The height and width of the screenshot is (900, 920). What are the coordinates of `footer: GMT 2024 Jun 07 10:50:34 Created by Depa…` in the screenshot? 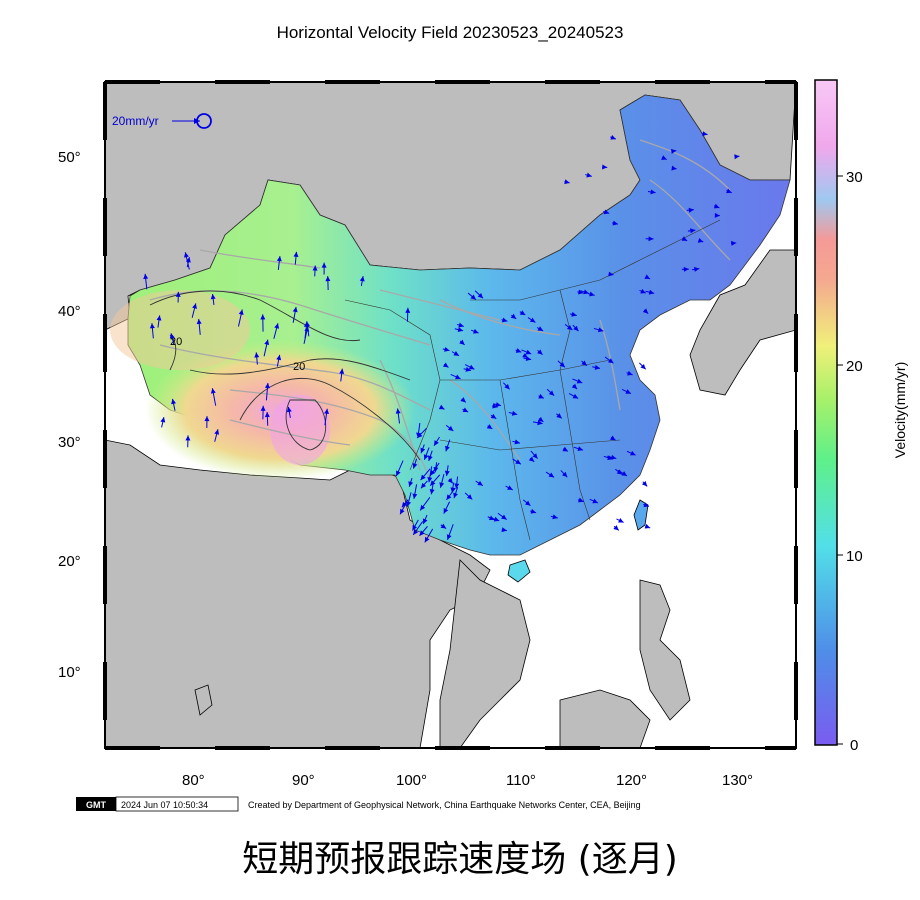 It's located at (358, 804).